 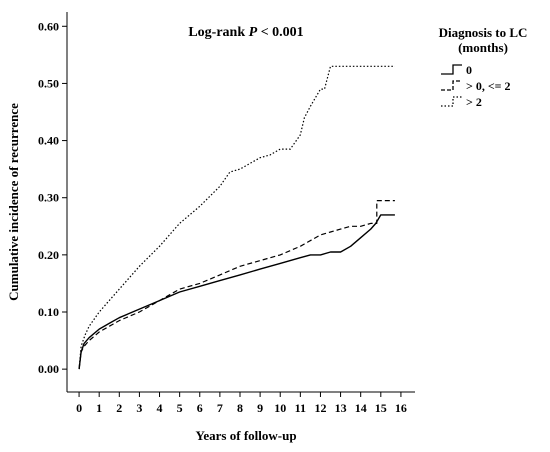 What do you see at coordinates (48, 312) in the screenshot?
I see `y-tick-label: 0.10` at bounding box center [48, 312].